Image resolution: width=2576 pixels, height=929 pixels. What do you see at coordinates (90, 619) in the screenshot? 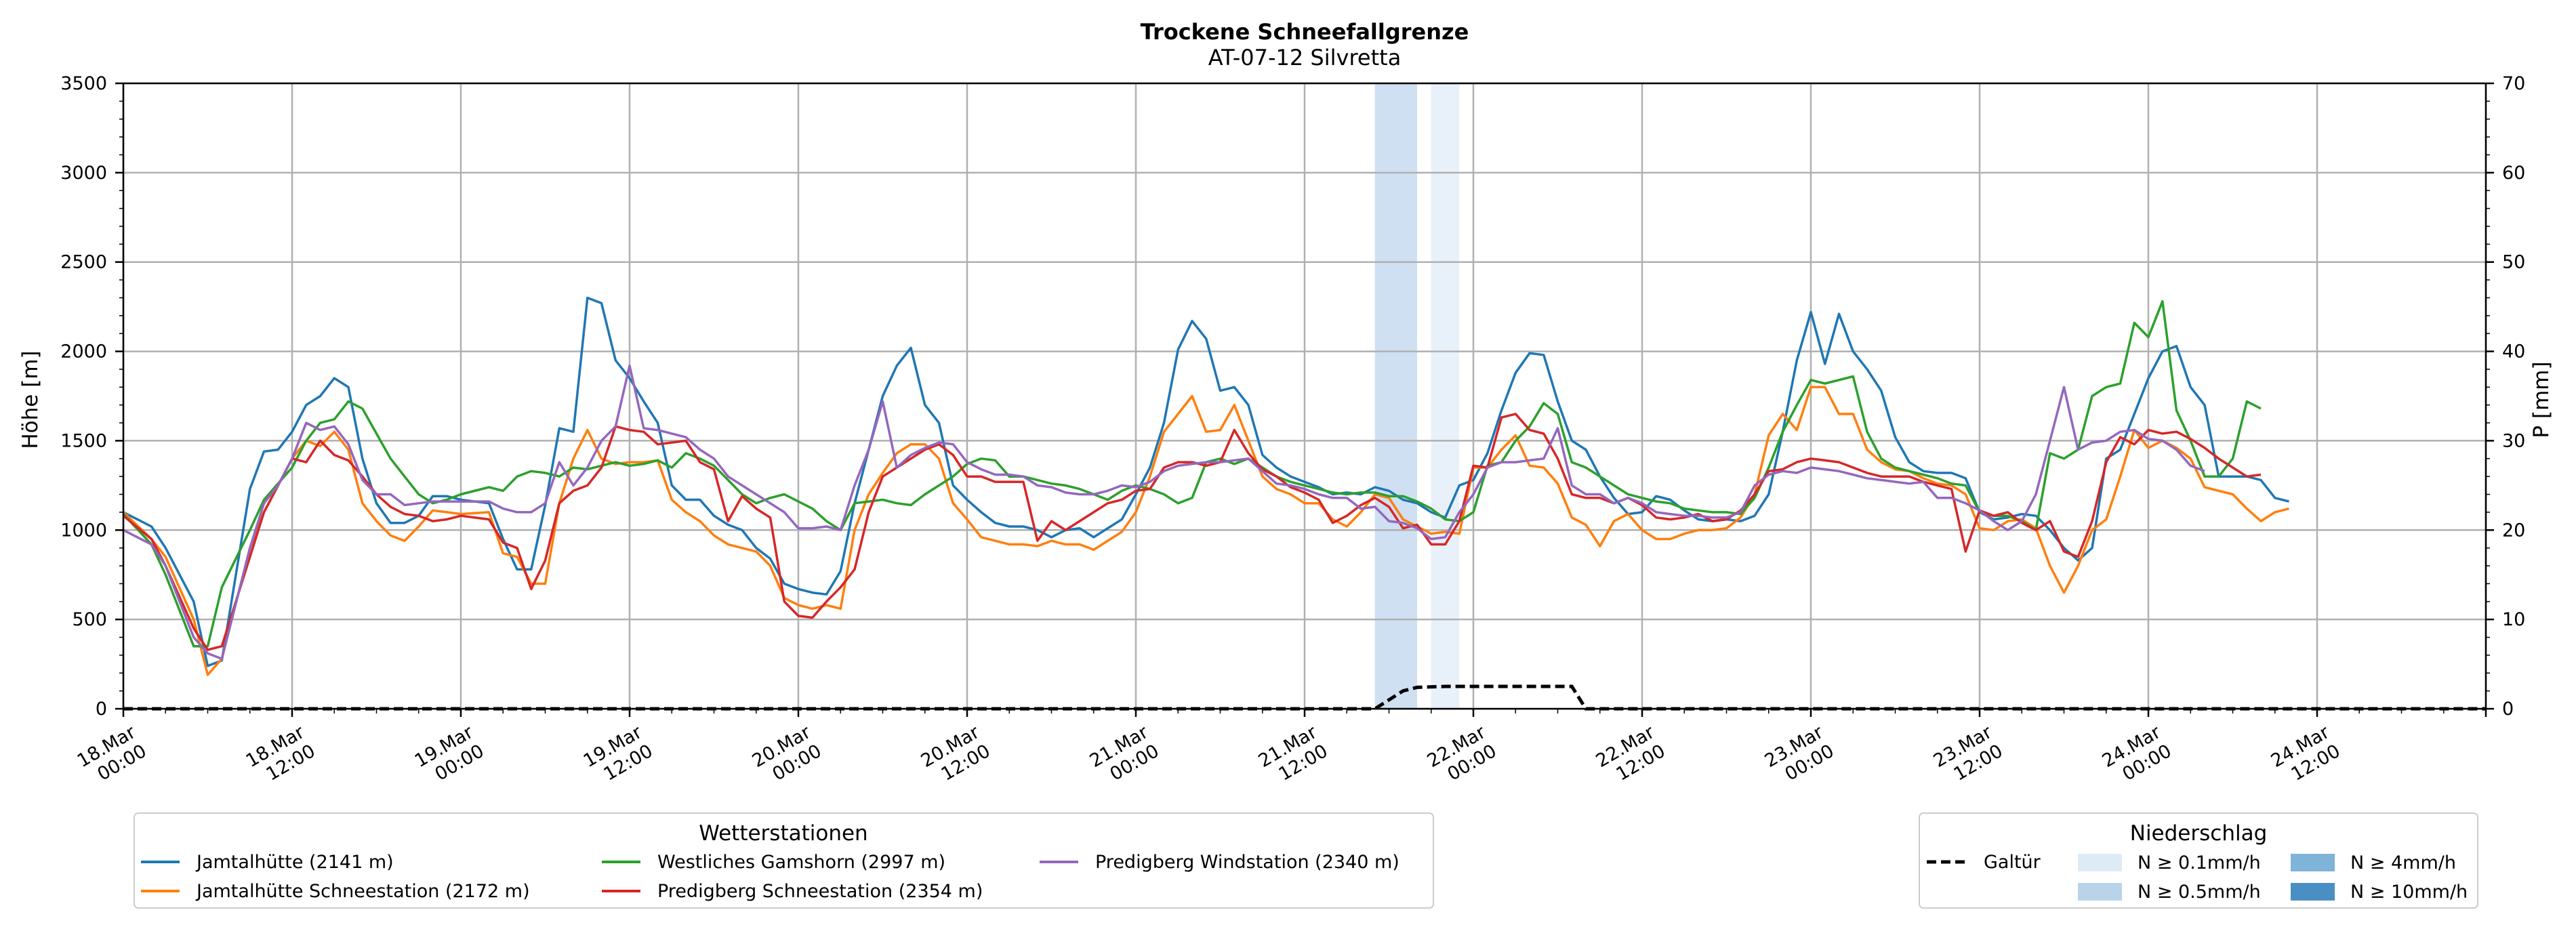
I see `y-tick-label-1: 500` at bounding box center [90, 619].